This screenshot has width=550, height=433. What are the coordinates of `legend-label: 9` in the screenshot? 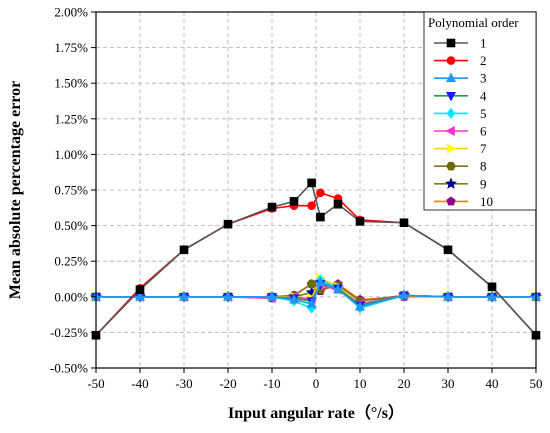 It's located at (483, 183).